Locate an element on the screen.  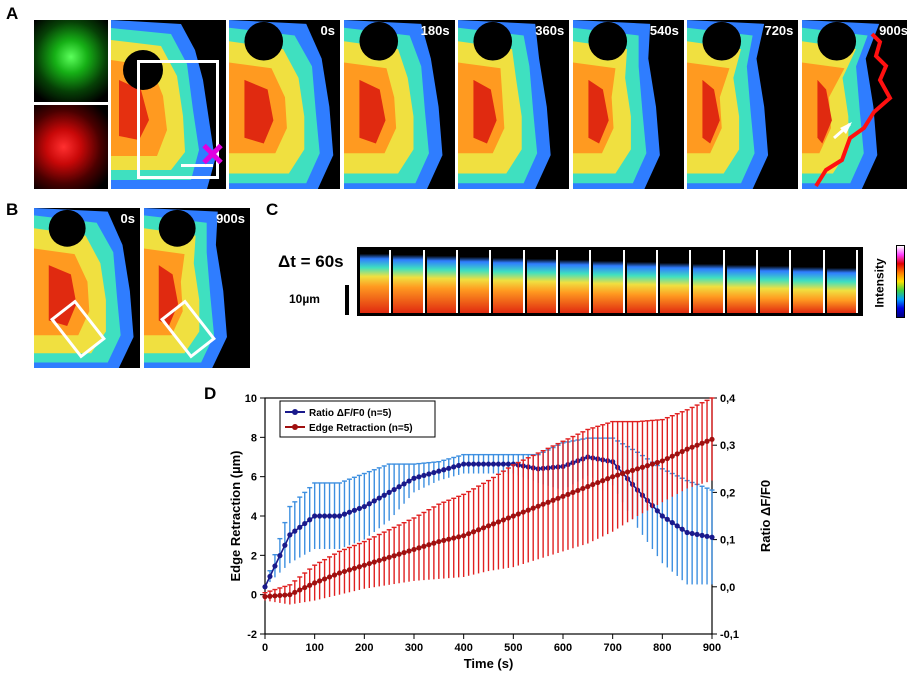
x-tick-label: 400 is located at coordinates (463, 648).